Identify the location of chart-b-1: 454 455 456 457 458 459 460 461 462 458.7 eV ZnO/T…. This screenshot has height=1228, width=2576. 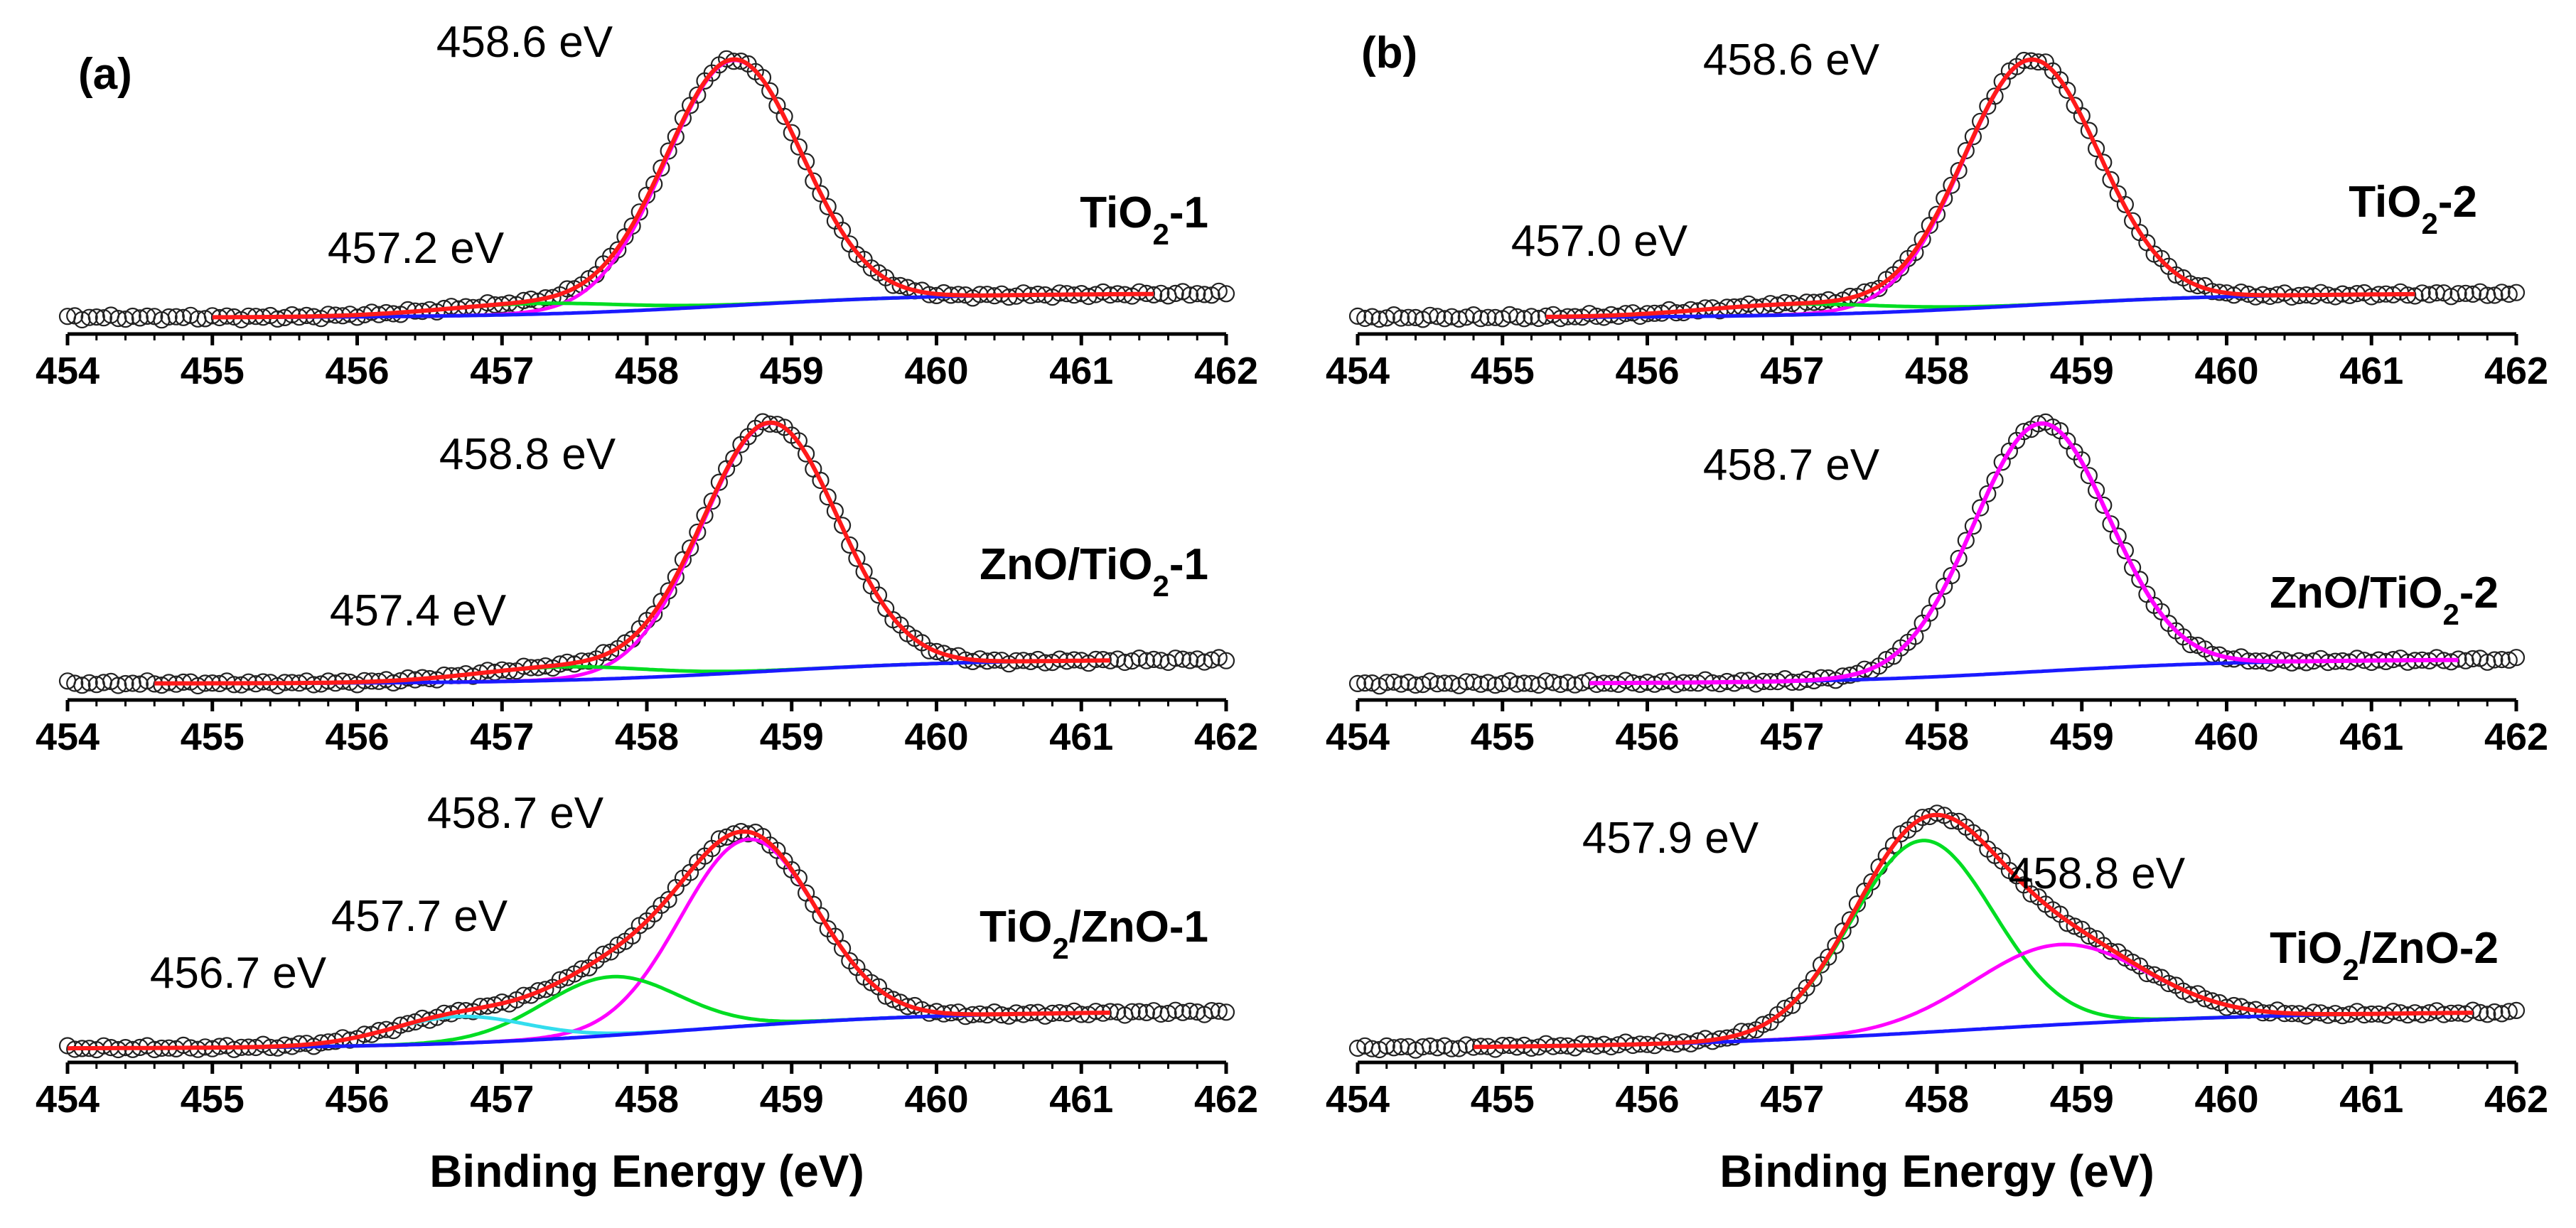
(1937, 585).